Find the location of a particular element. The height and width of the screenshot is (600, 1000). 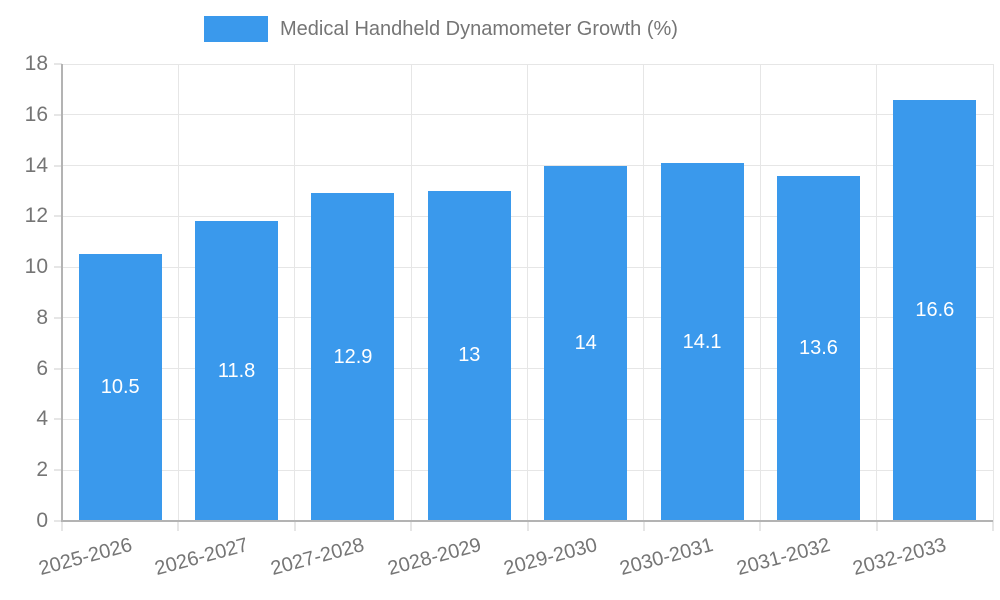

bar: 12.9 is located at coordinates (353, 357).